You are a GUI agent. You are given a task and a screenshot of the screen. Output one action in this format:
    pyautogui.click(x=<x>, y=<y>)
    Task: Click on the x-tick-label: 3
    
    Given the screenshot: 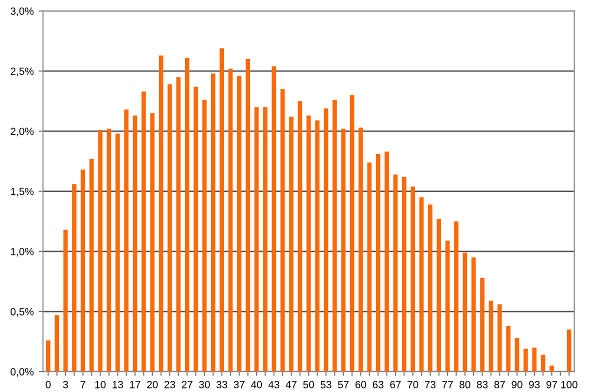 What is the action you would take?
    pyautogui.click(x=65, y=384)
    